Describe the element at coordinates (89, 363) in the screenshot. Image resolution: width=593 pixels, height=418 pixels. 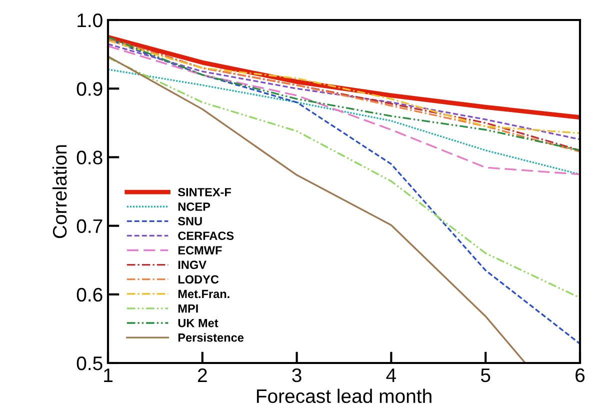
I see `y-tick-label: 0.5` at that location.